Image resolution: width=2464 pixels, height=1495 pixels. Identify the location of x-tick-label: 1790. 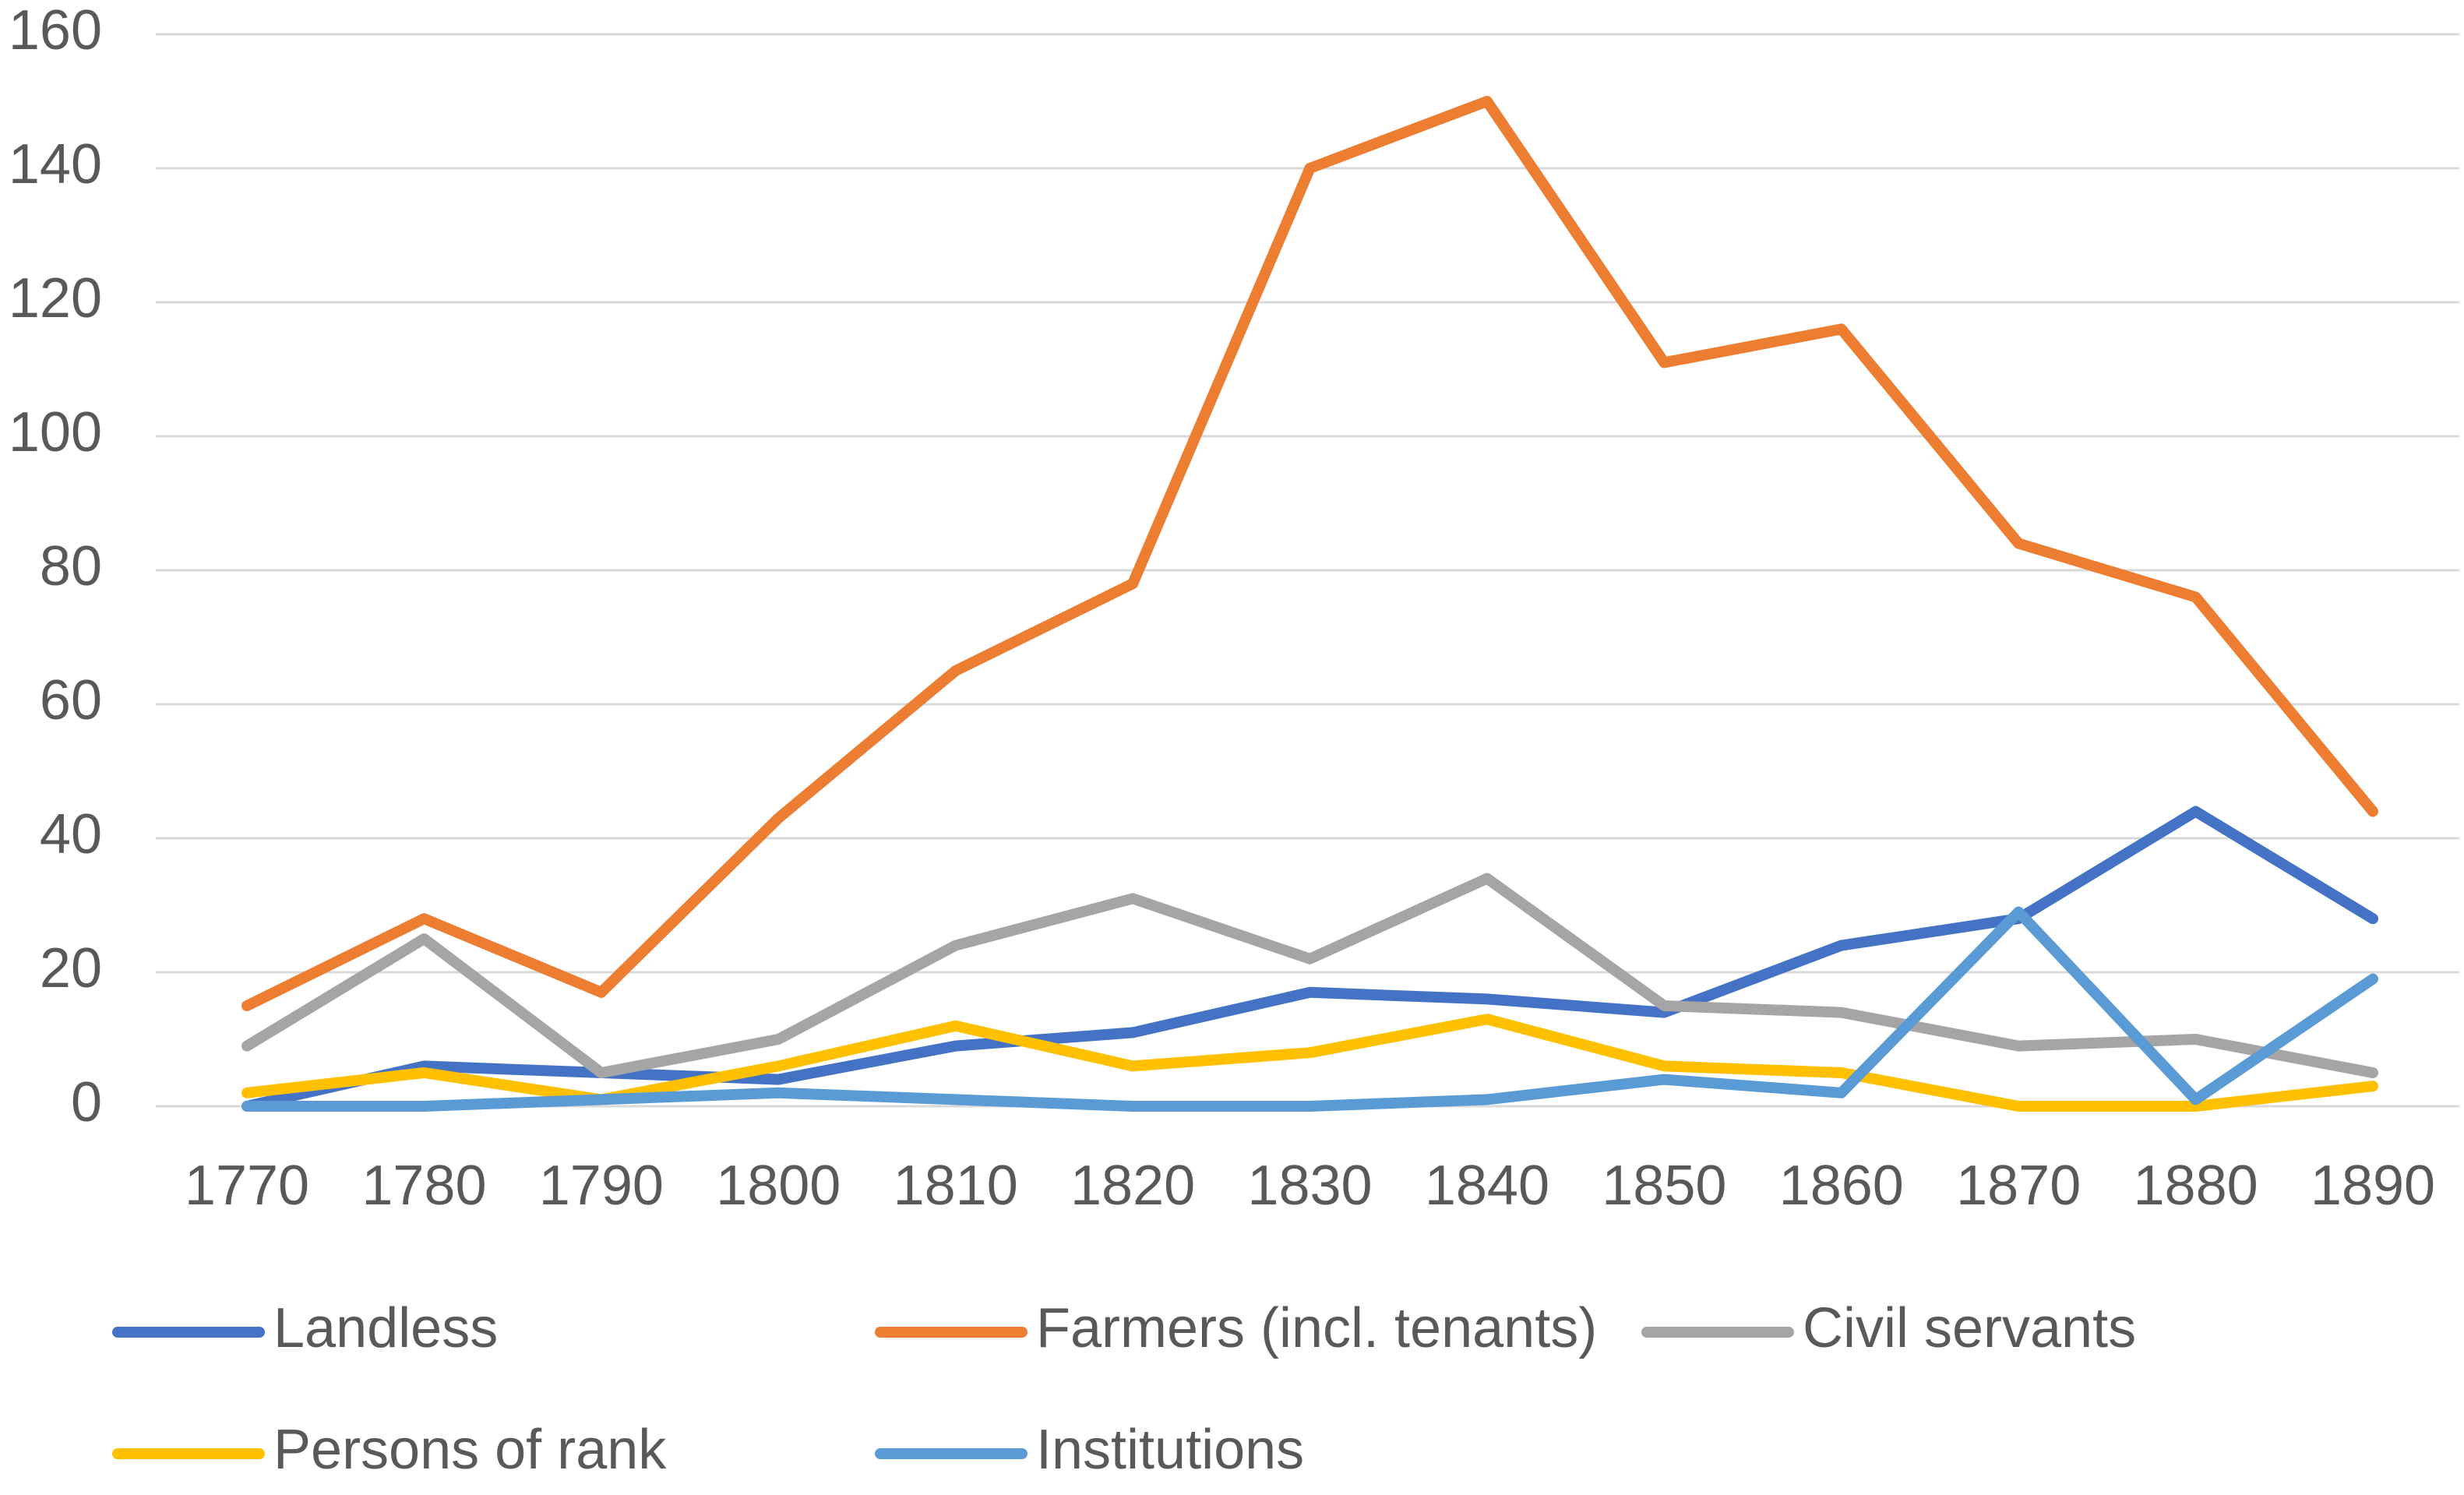
(601, 1186).